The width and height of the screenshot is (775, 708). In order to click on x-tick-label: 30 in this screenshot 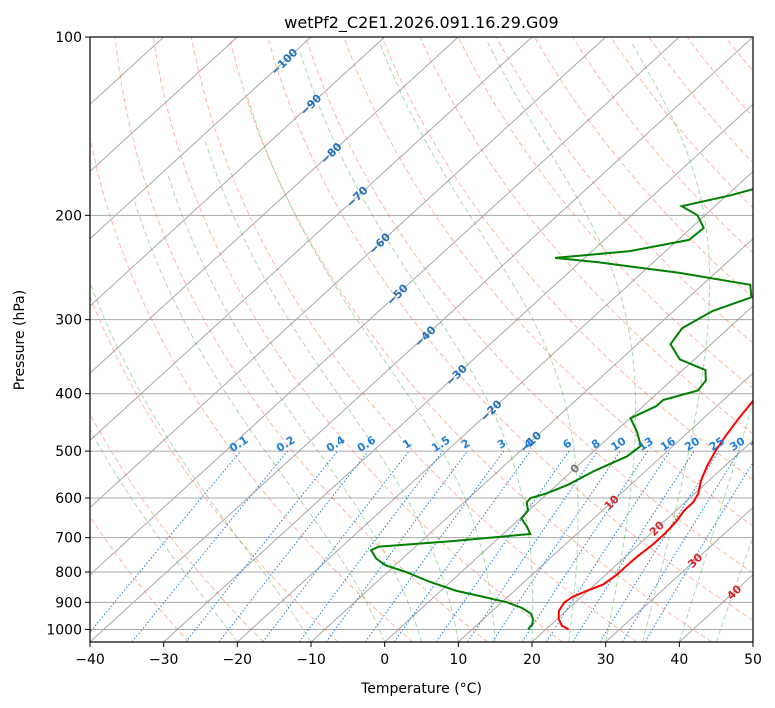, I will do `click(606, 660)`.